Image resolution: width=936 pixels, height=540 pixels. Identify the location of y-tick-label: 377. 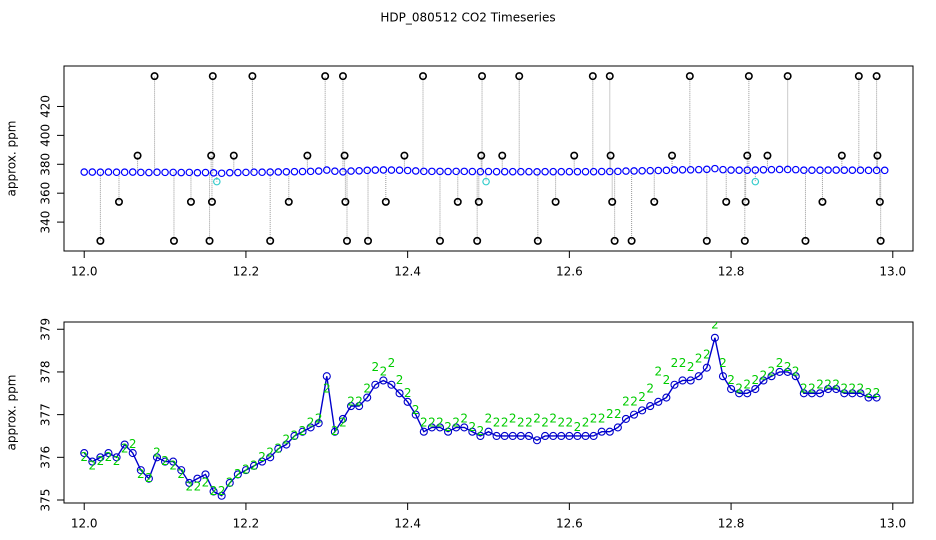
(46, 414).